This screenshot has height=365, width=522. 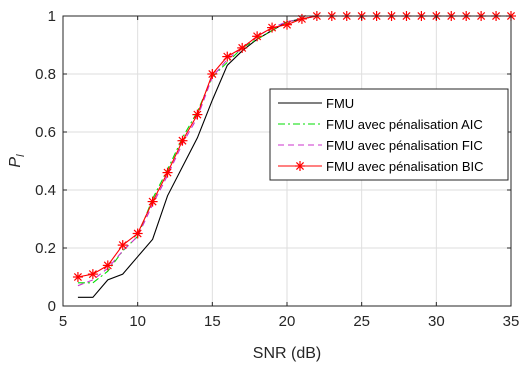 I want to click on legend-marker, so click(x=300, y=166).